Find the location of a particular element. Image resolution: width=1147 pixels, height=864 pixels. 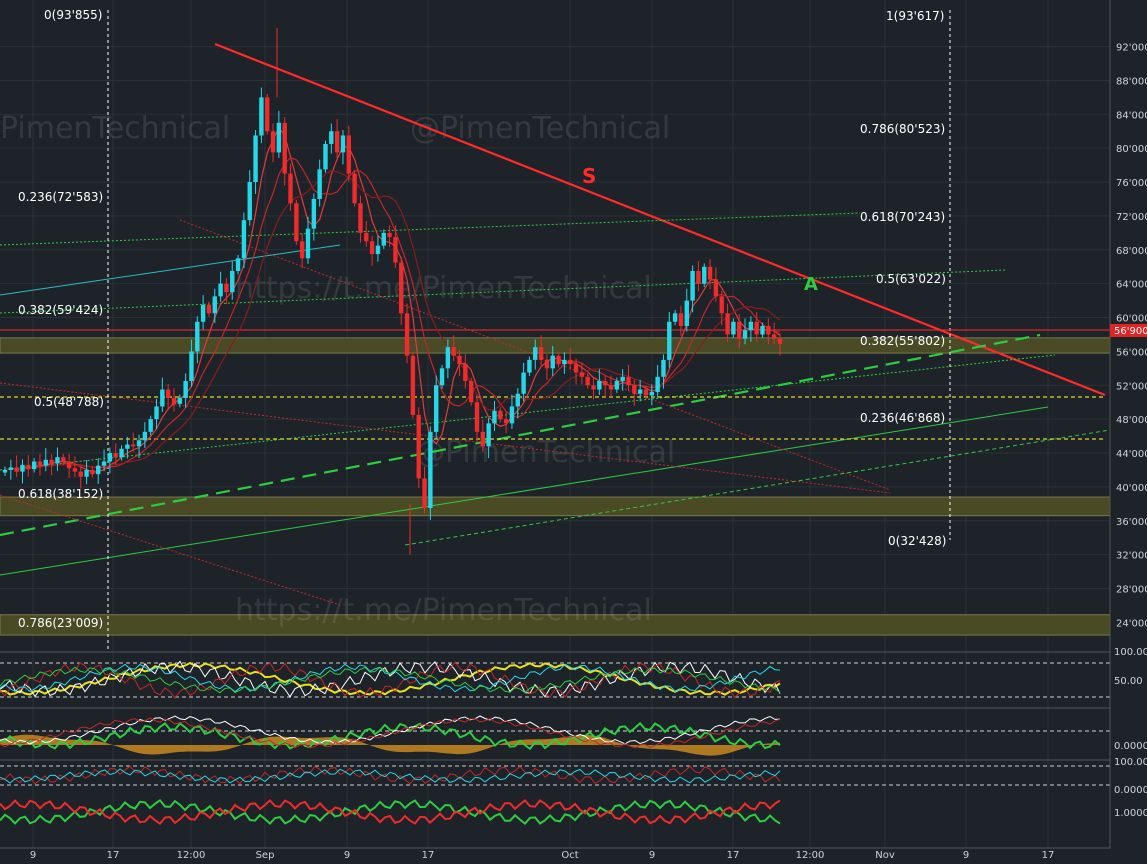

current-price-label: 56'900 is located at coordinates (1130, 331).